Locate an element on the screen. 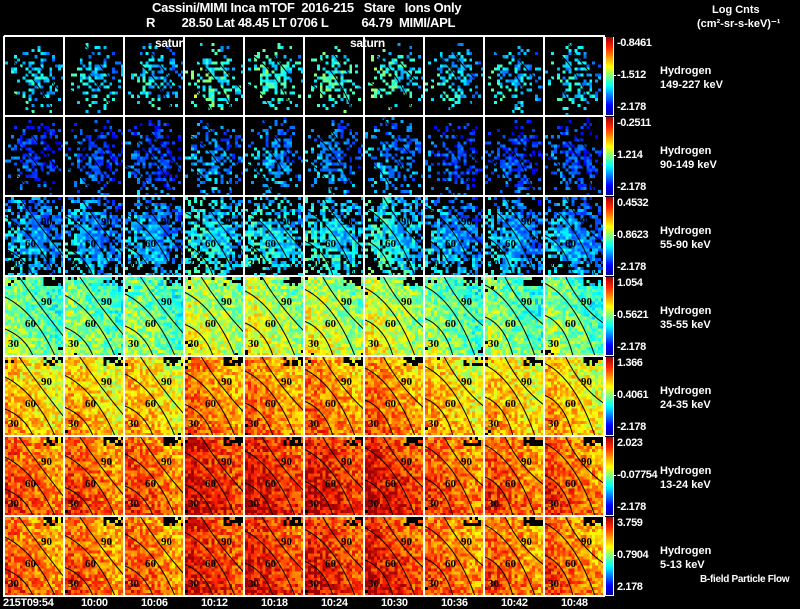 This screenshot has height=609, width=800. colorbar is located at coordinates (609, 76).